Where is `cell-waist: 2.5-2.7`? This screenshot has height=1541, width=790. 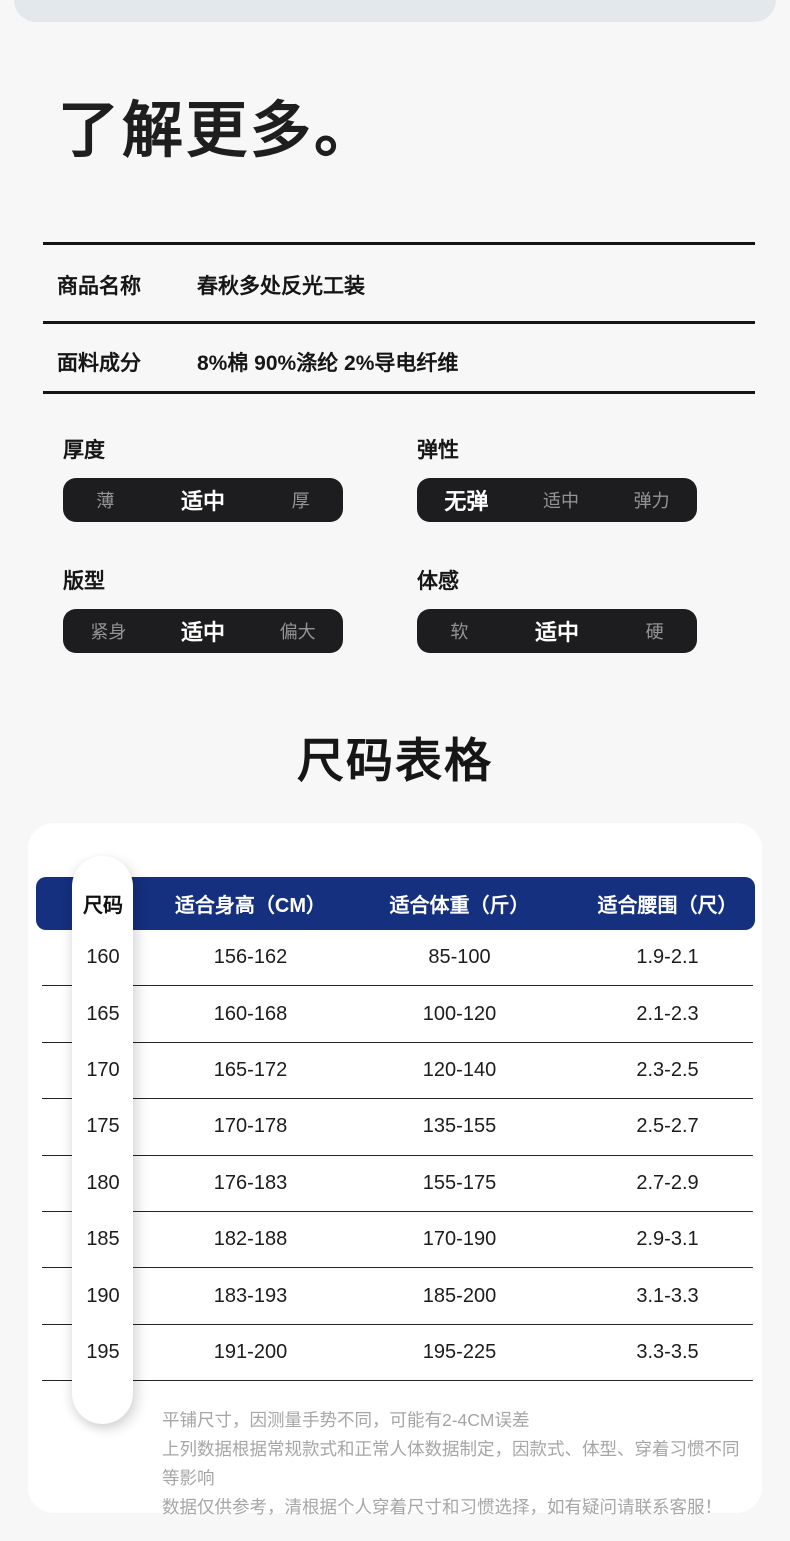
cell-waist: 2.5-2.7 is located at coordinates (667, 1126).